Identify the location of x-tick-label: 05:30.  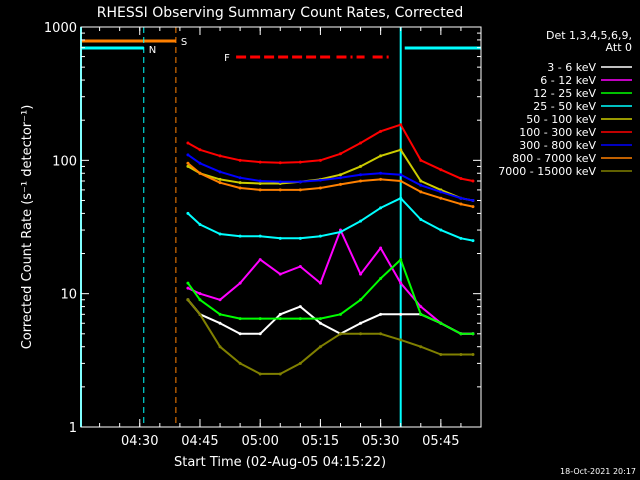
(380, 441).